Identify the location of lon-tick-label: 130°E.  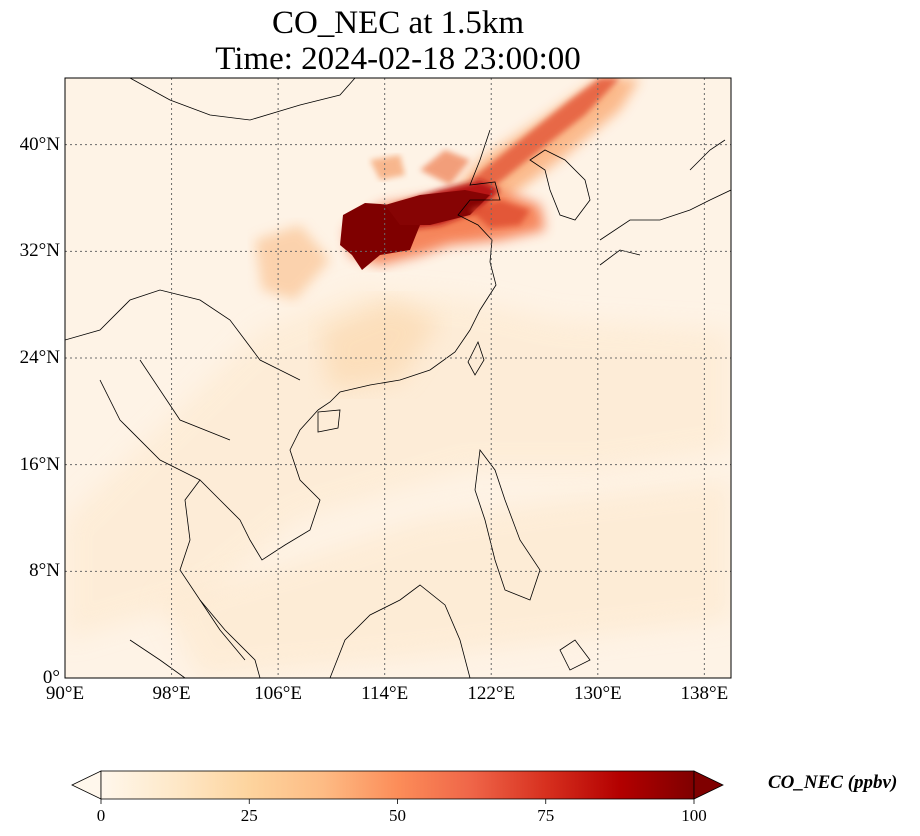
(597, 693).